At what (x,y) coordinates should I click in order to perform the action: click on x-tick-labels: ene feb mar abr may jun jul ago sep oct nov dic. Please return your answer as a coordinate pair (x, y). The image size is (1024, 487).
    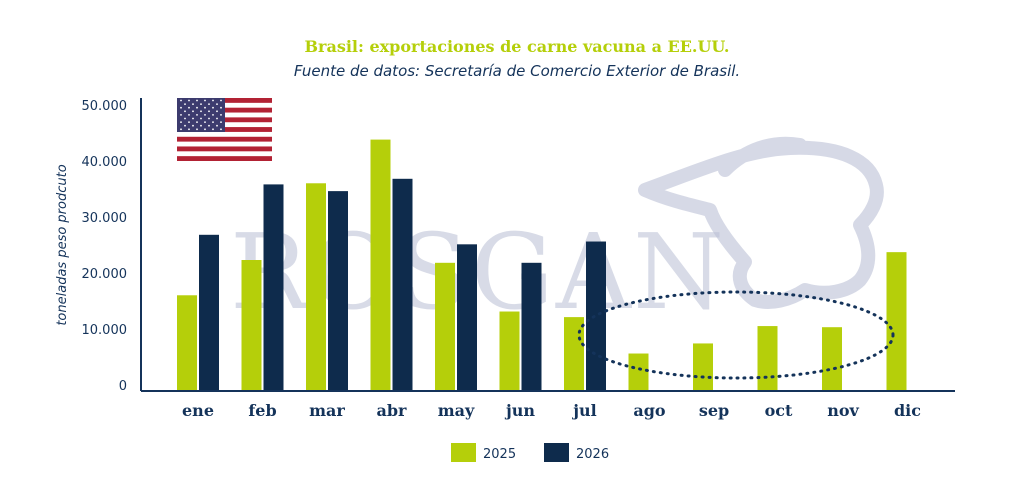
    Looking at the image, I should click on (551, 410).